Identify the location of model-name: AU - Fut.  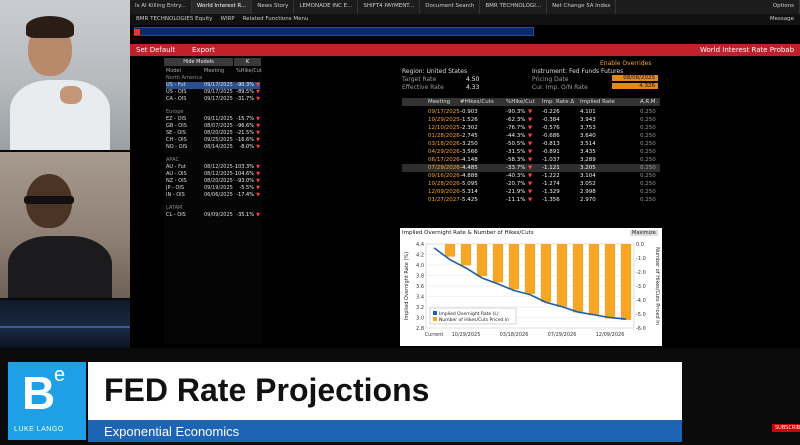
(176, 167).